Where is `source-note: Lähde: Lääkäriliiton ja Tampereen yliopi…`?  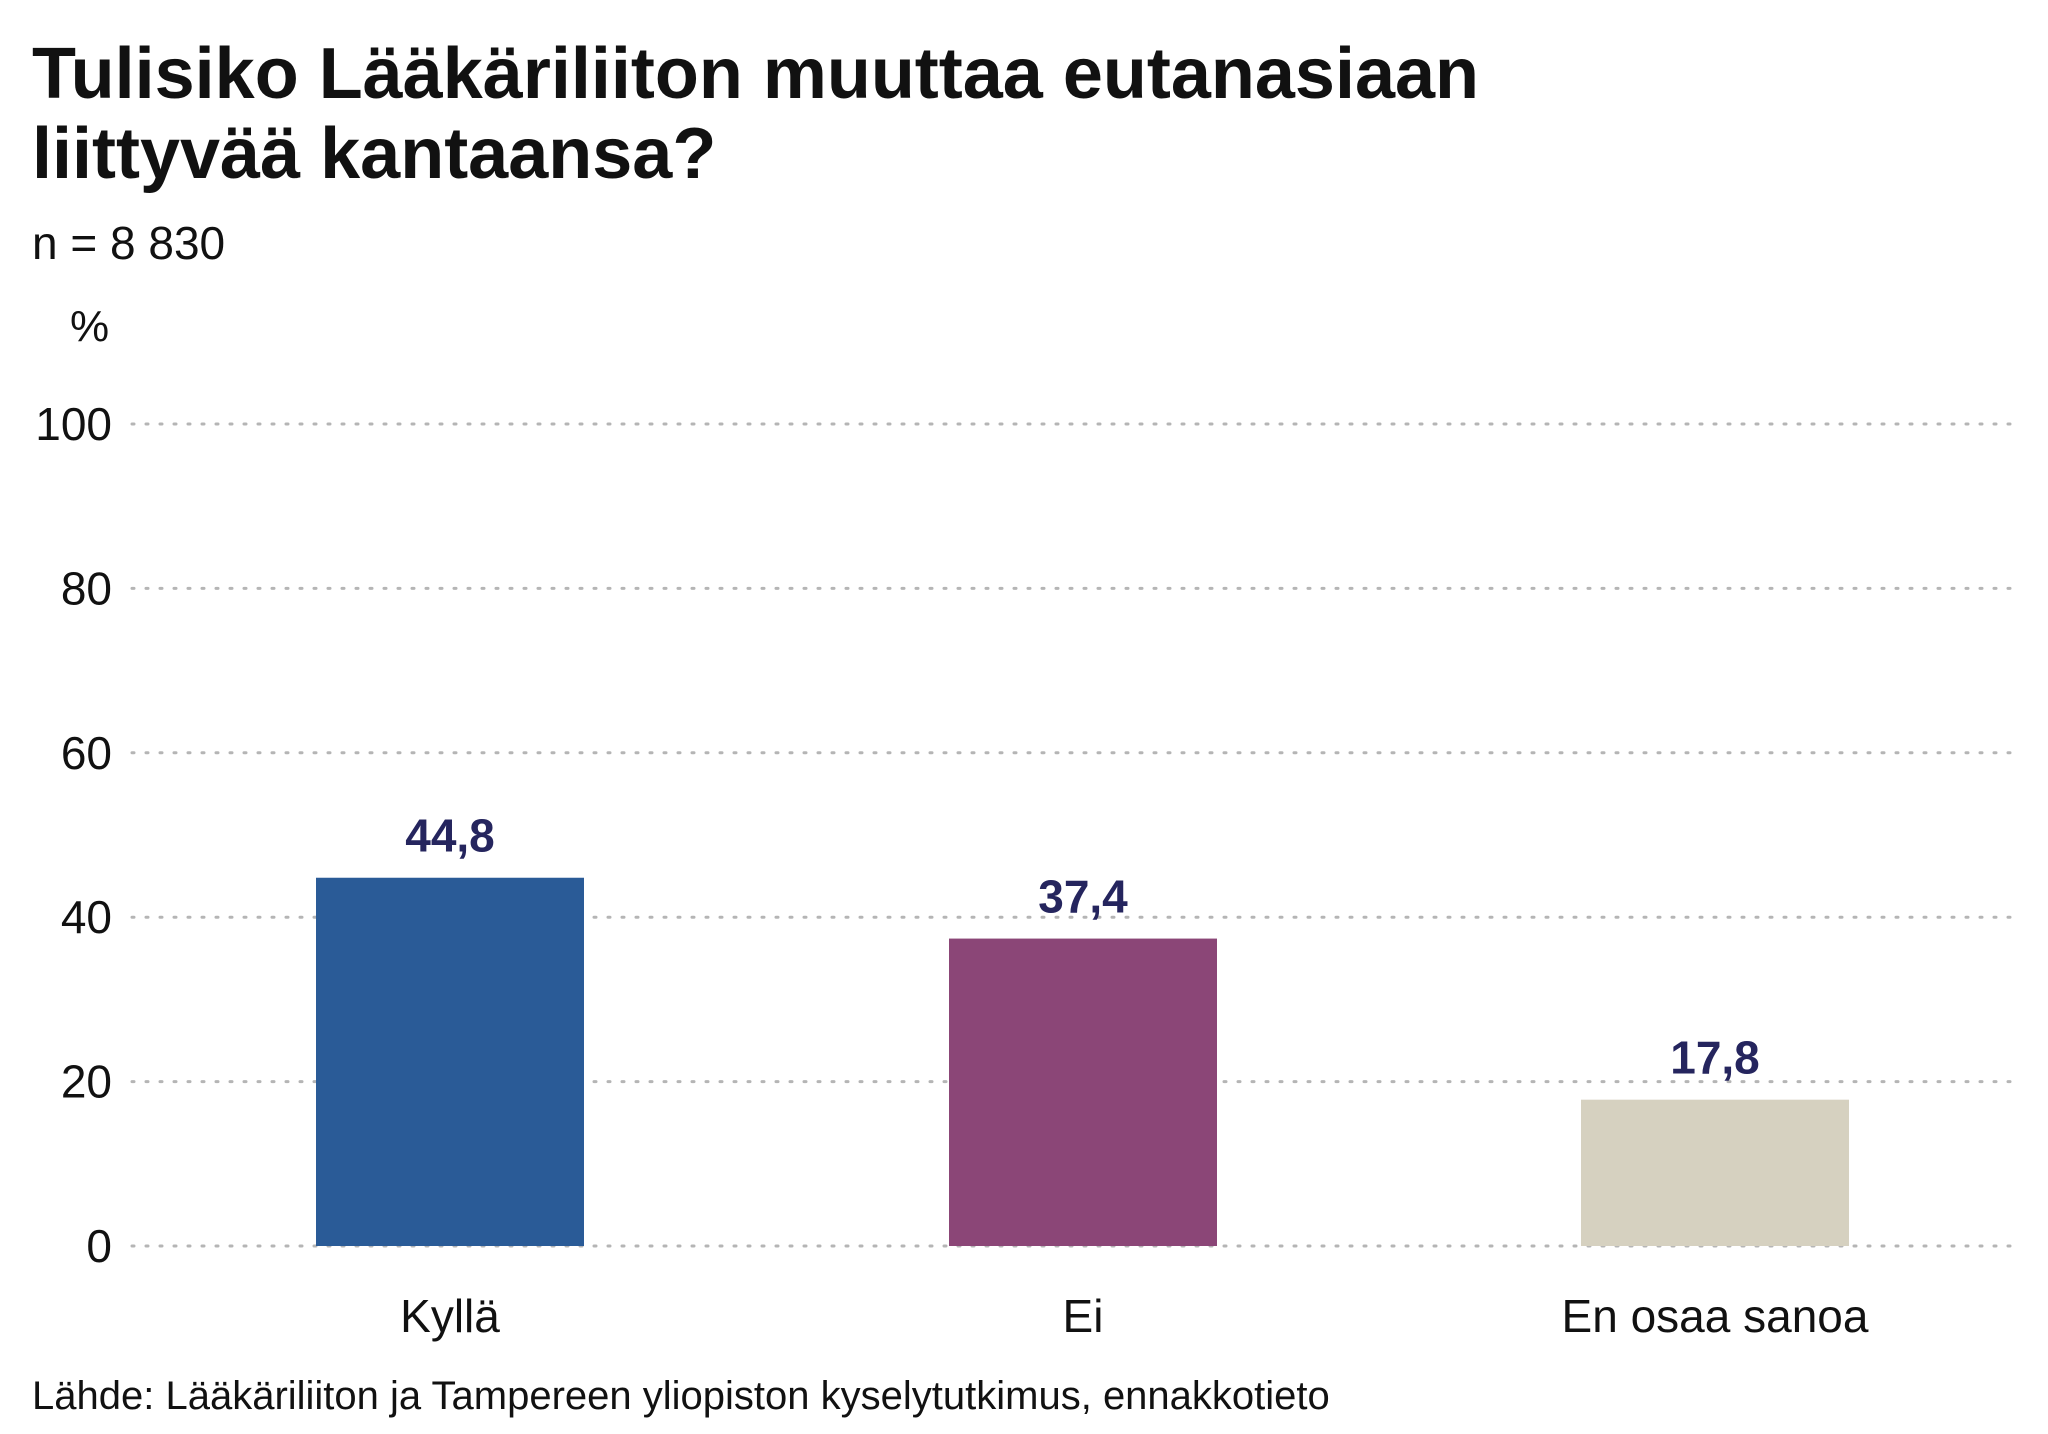 source-note: Lähde: Lääkäriliiton ja Tampereen yliopi… is located at coordinates (681, 1396).